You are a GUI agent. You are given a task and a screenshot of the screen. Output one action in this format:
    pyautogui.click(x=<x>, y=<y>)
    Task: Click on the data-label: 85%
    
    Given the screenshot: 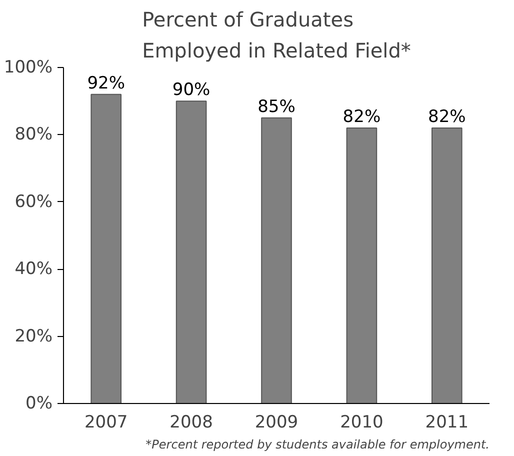 What is the action you would take?
    pyautogui.click(x=277, y=106)
    